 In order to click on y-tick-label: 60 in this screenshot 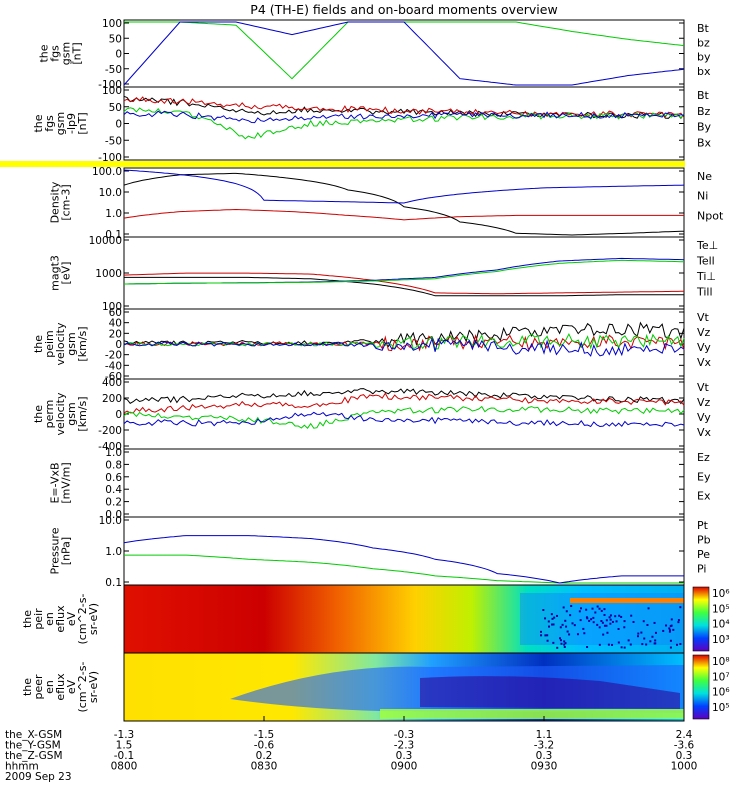, I will do `click(115, 313)`.